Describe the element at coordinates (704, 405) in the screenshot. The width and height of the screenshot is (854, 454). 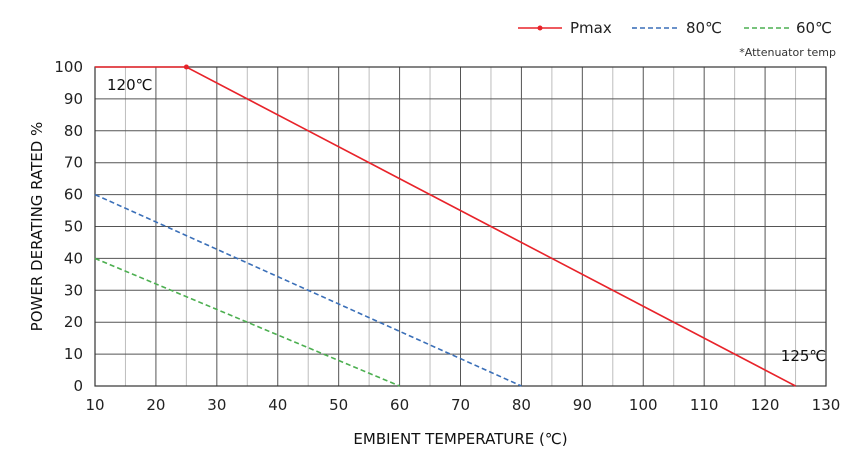
I see `x-tick-label: 110` at that location.